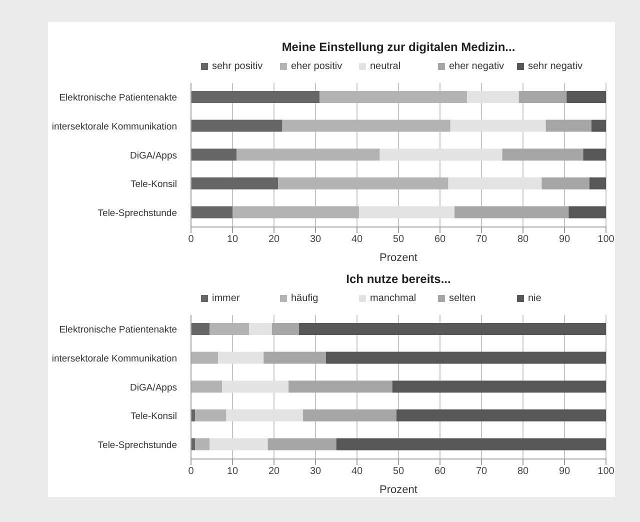  Describe the element at coordinates (305, 298) in the screenshot. I see `legend-label: häufig` at that location.